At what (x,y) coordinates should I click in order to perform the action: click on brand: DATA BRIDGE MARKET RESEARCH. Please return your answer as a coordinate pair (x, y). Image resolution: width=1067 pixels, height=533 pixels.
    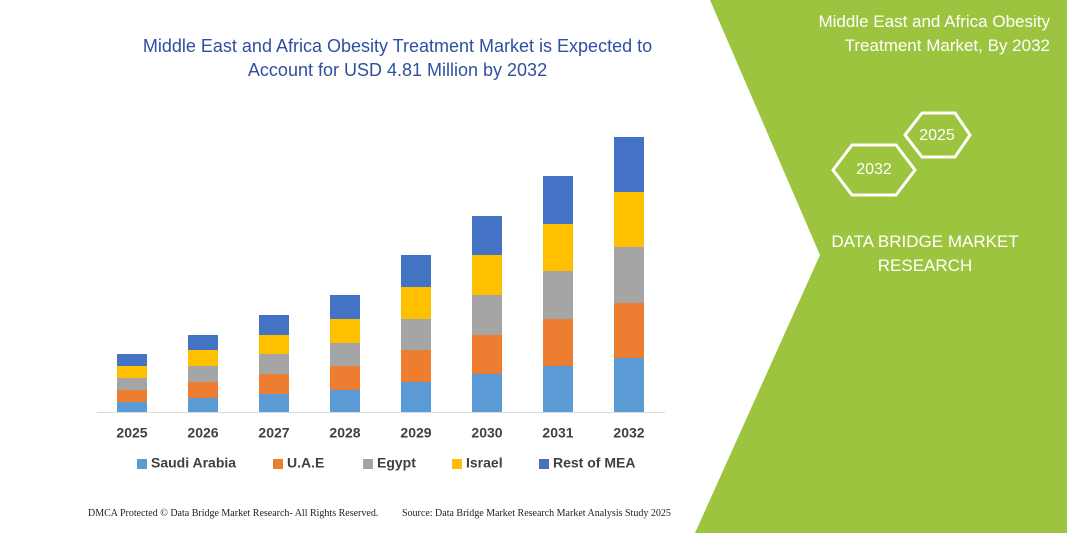
    Looking at the image, I should click on (925, 253).